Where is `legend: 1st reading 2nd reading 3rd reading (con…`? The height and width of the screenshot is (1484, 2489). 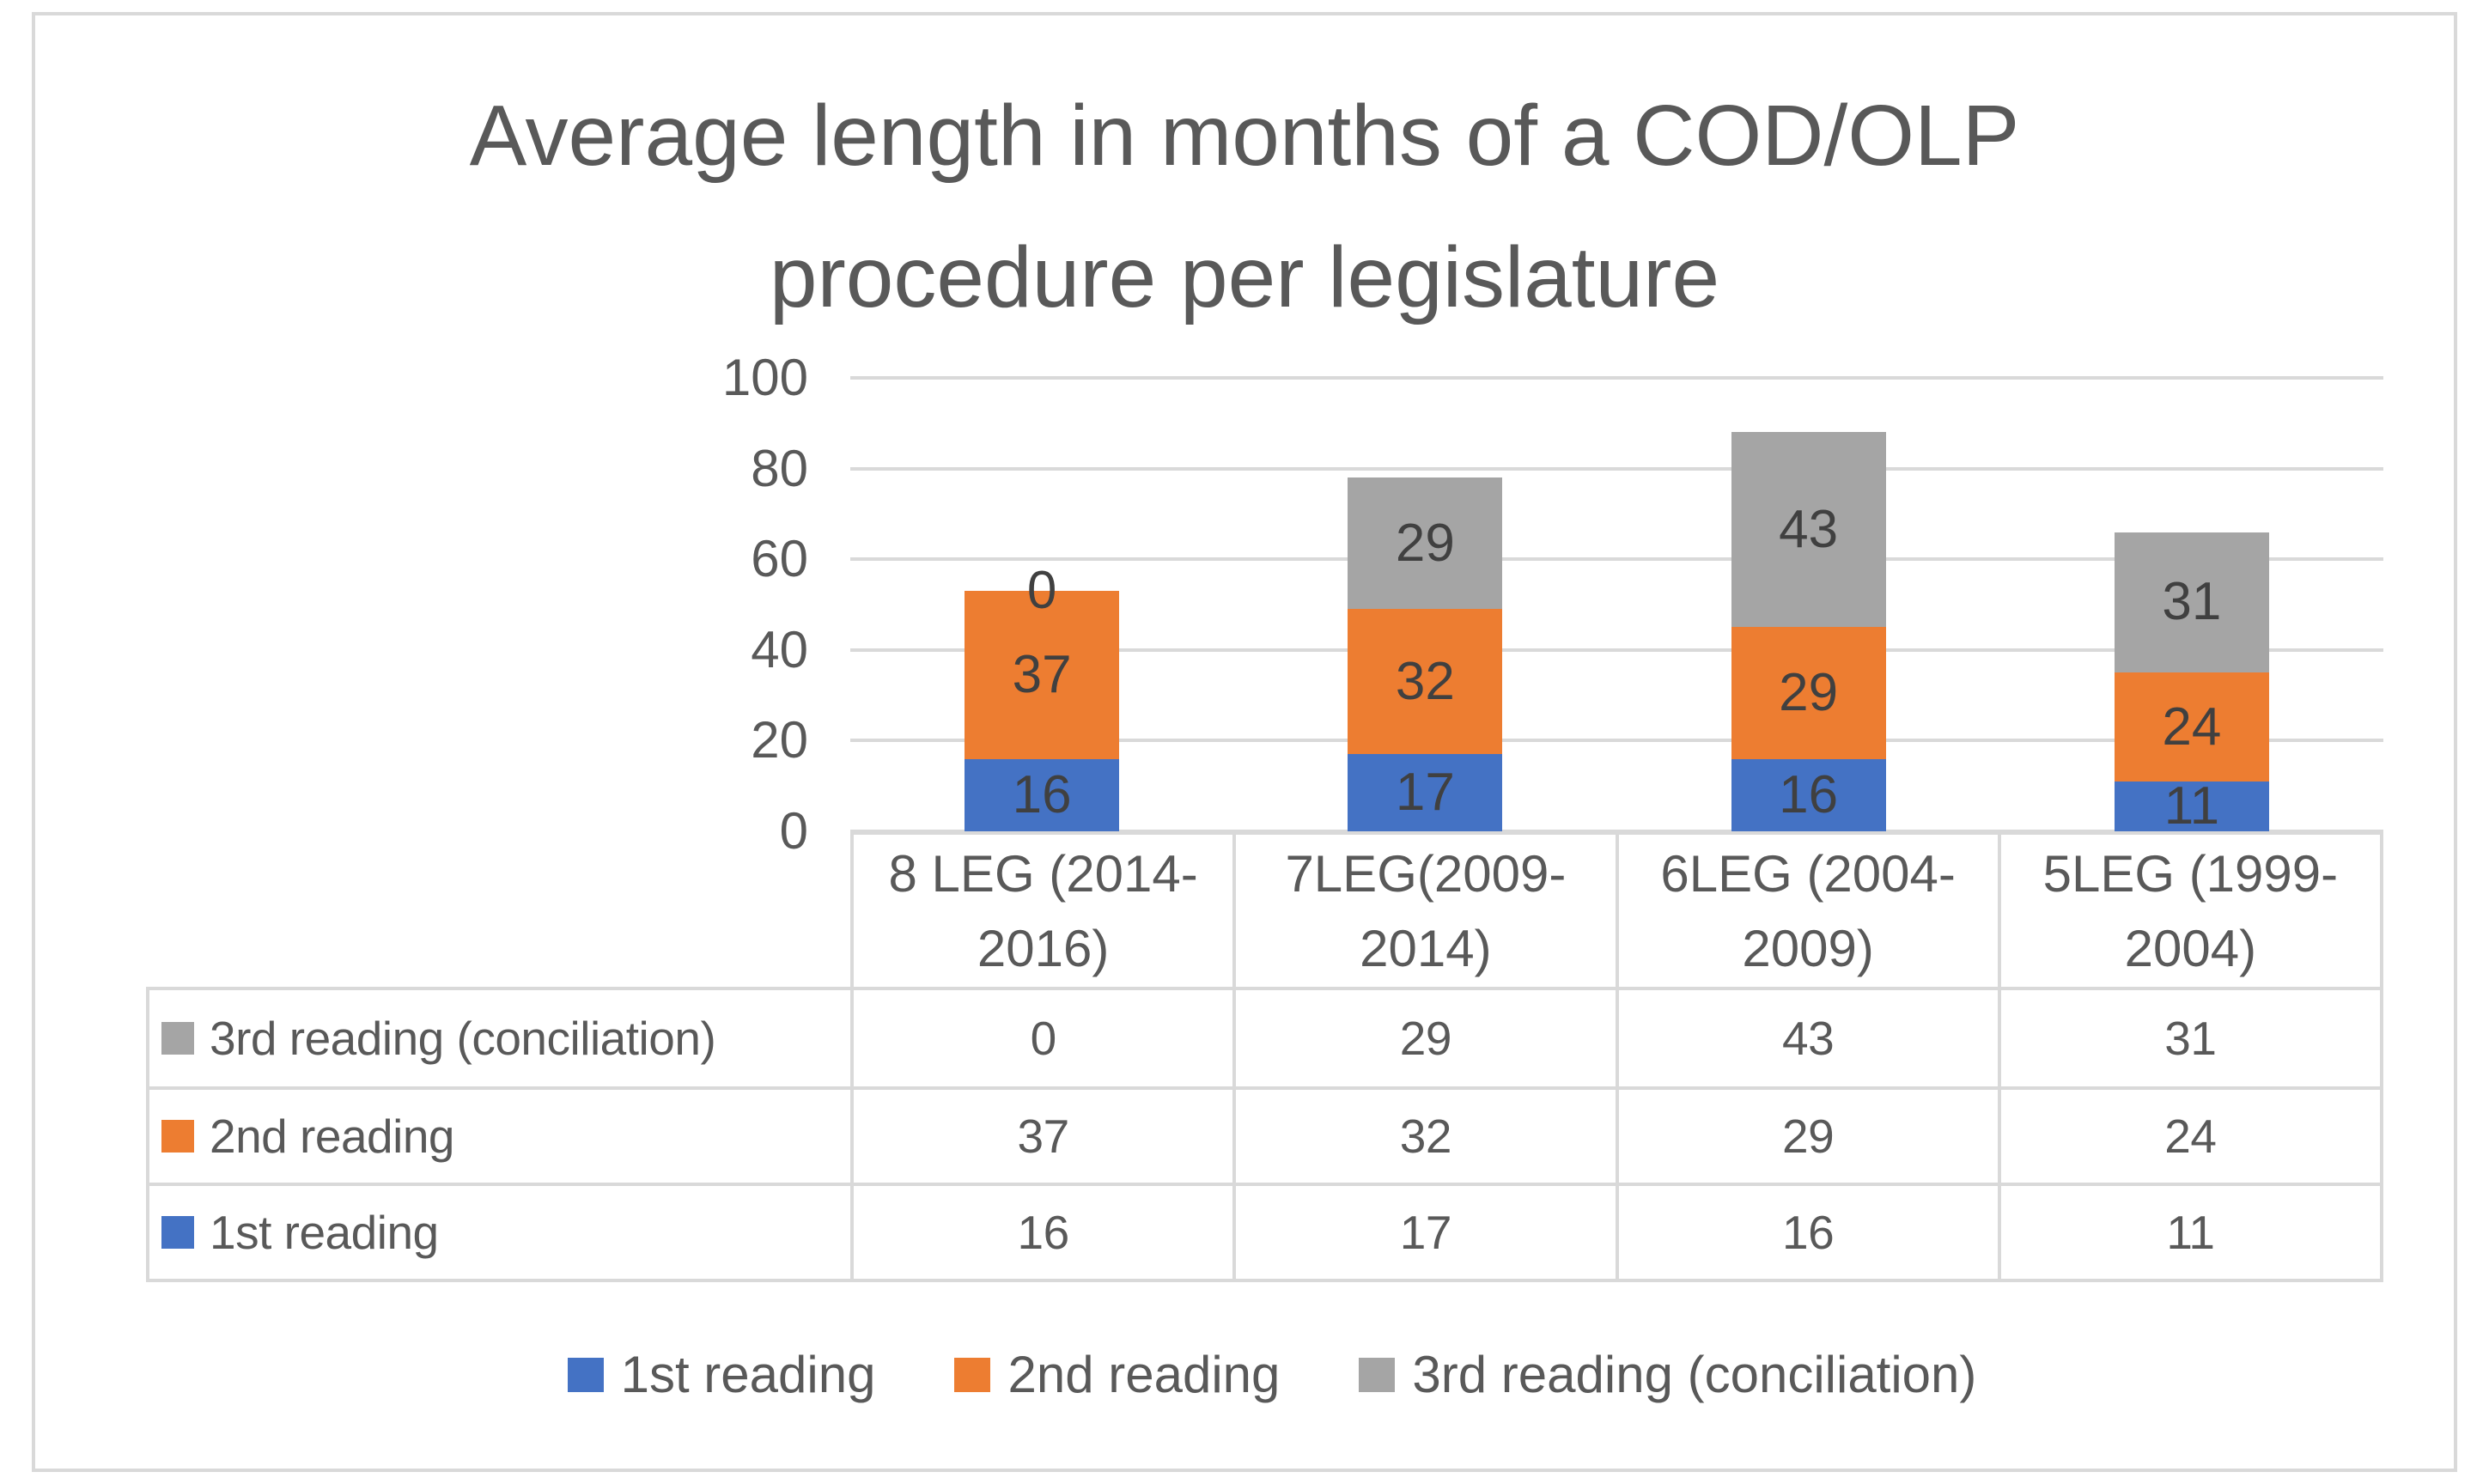
legend: 1st reading 2nd reading 3rd reading (con… is located at coordinates (1272, 1374).